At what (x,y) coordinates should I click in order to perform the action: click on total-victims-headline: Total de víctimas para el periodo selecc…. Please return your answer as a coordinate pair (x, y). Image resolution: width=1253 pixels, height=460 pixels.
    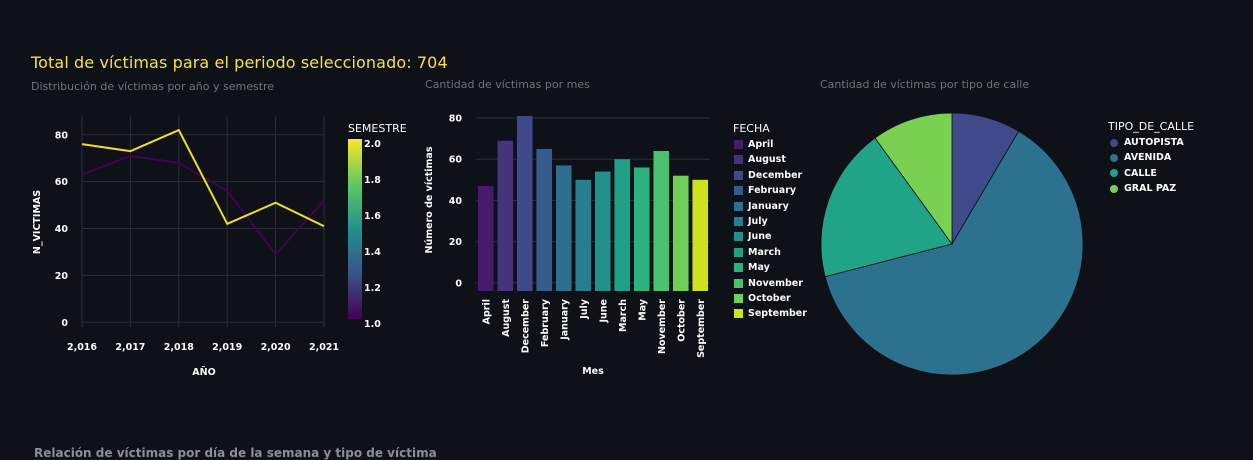
    Looking at the image, I should click on (239, 62).